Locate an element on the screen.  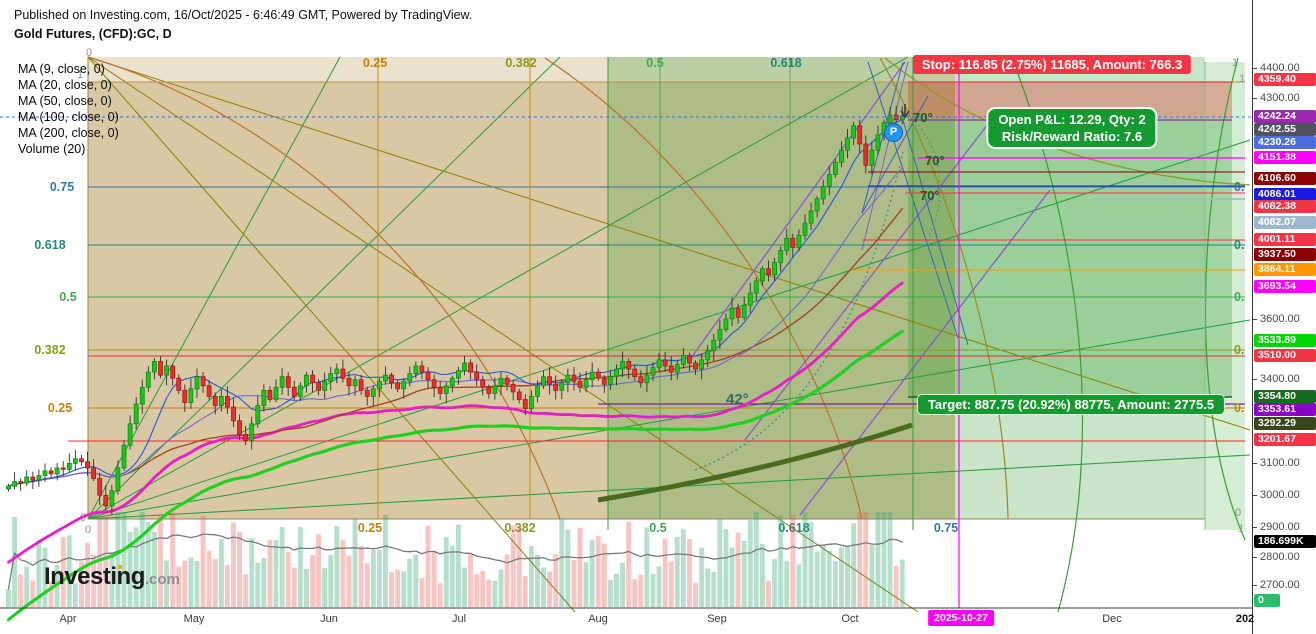
price-label: 3100.00 is located at coordinates (1280, 463).